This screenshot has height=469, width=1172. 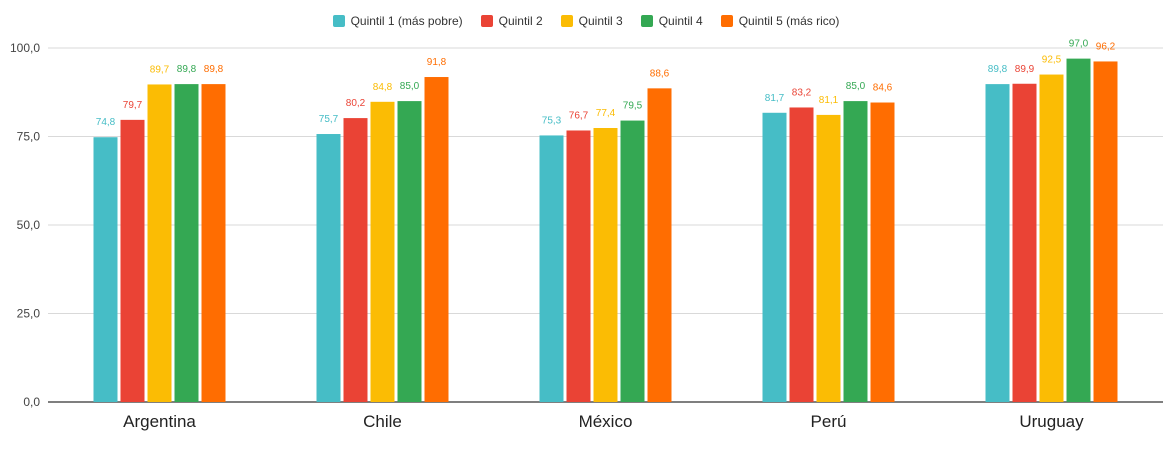 What do you see at coordinates (789, 21) in the screenshot?
I see `legend-label: Quintil 5 (más rico)` at bounding box center [789, 21].